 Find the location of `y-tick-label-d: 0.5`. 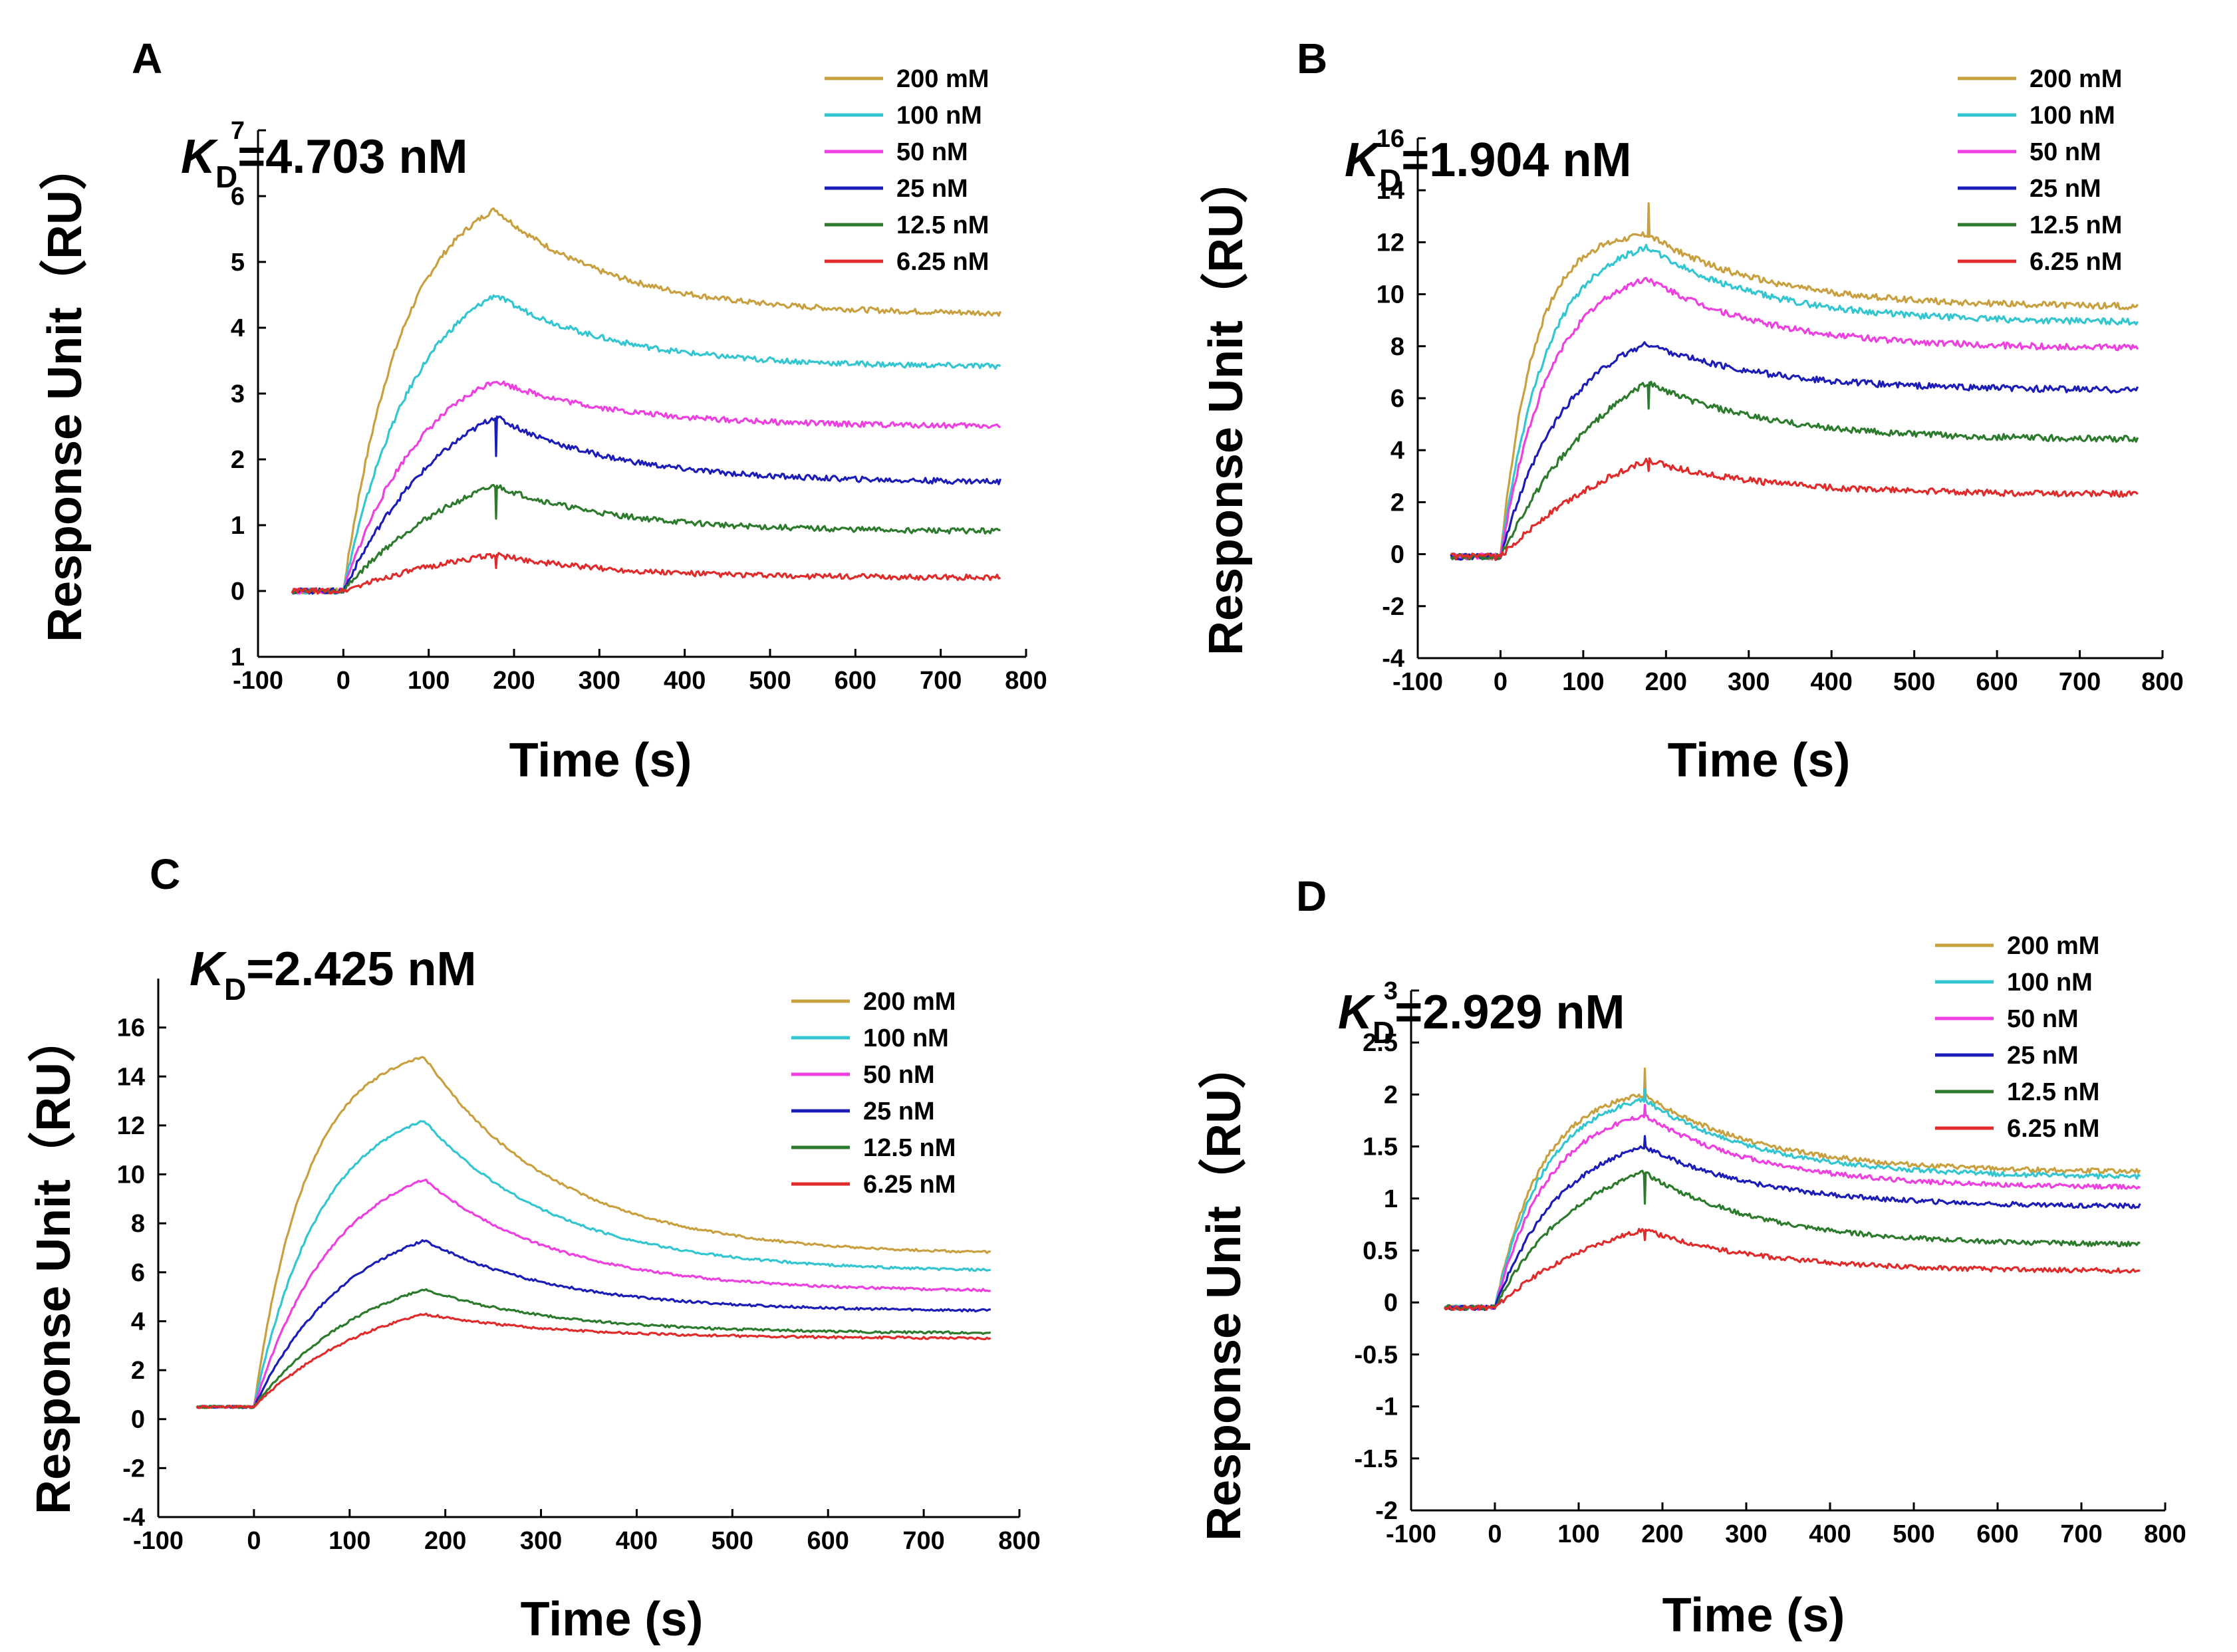

y-tick-label-d: 0.5 is located at coordinates (1381, 1251).